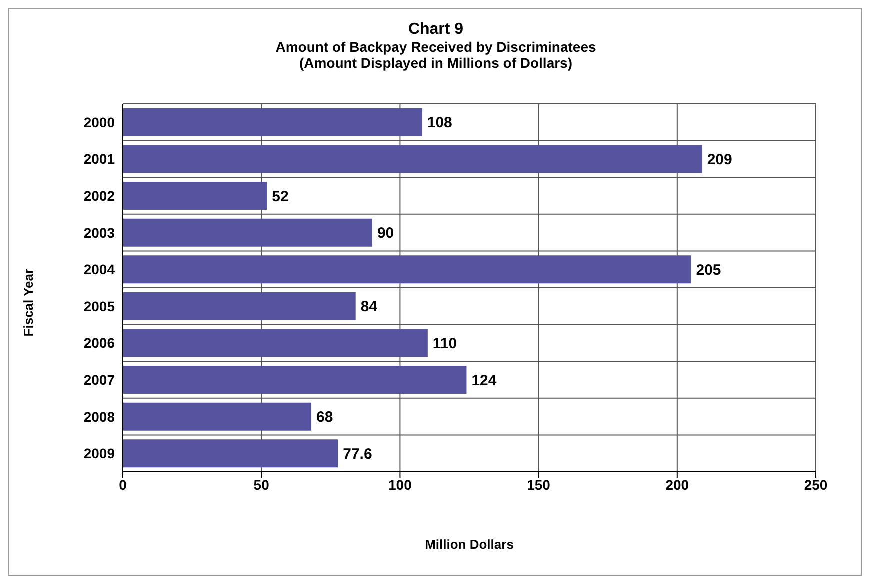 This screenshot has width=870, height=584. I want to click on chart-subtitle: Amount of Backpay Received by Discriminatees (Amount Displayed in Millions of Dollars), so click(436, 55).